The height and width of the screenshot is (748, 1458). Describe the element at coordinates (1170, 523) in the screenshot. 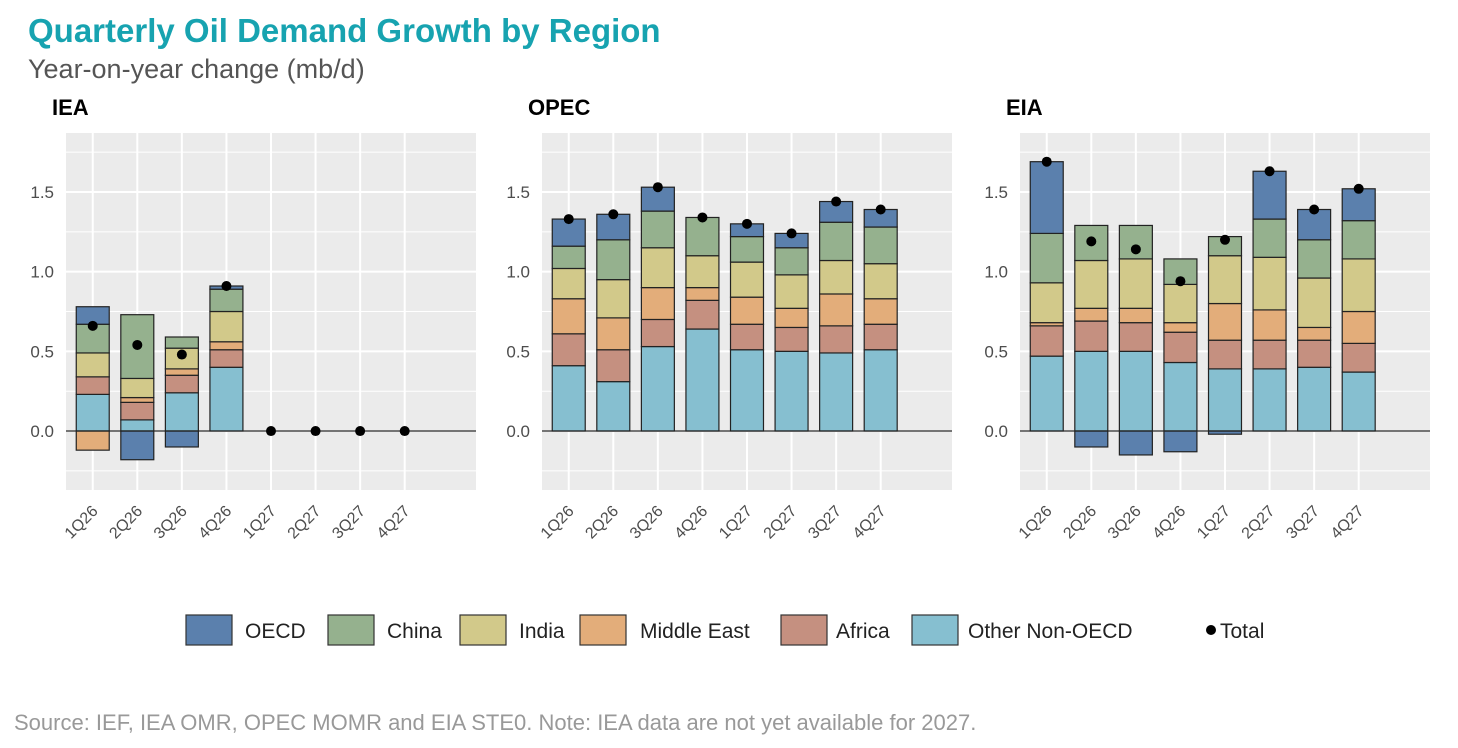

I see `x-tick-label: 4Q26` at that location.